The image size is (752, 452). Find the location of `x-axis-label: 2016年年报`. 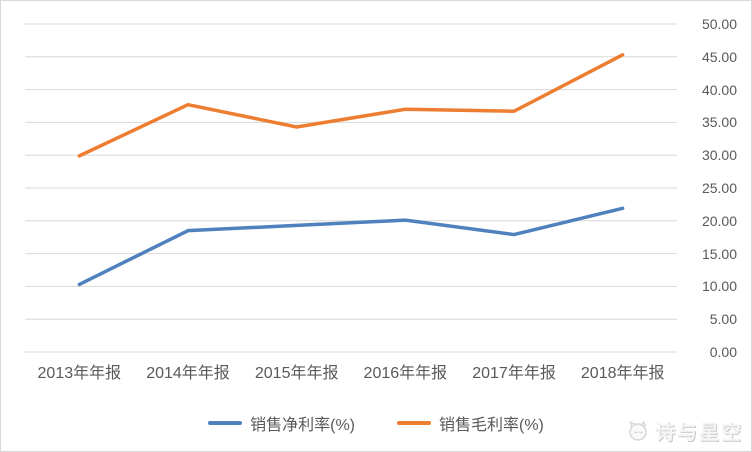

x-axis-label: 2016年年报 is located at coordinates (405, 373).